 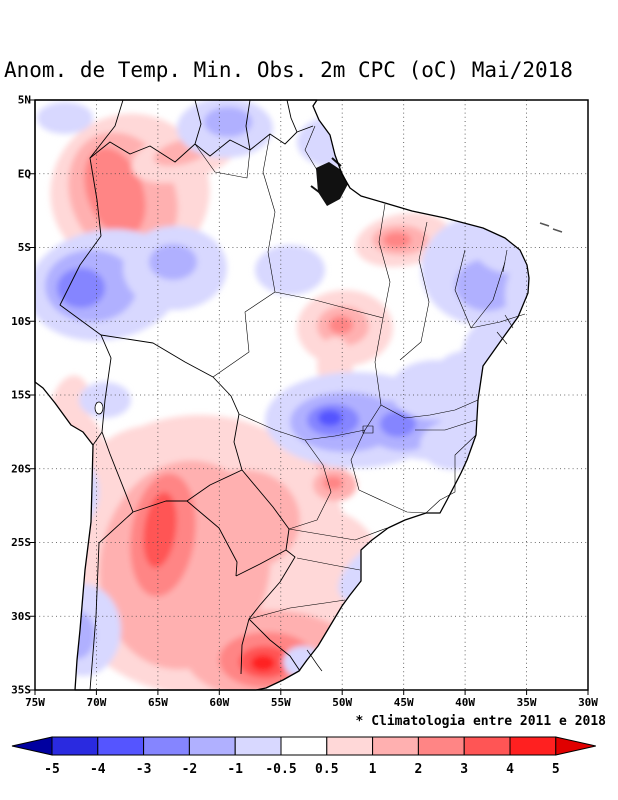 What do you see at coordinates (551, 227) in the screenshot?
I see `ocean-island-marks` at bounding box center [551, 227].